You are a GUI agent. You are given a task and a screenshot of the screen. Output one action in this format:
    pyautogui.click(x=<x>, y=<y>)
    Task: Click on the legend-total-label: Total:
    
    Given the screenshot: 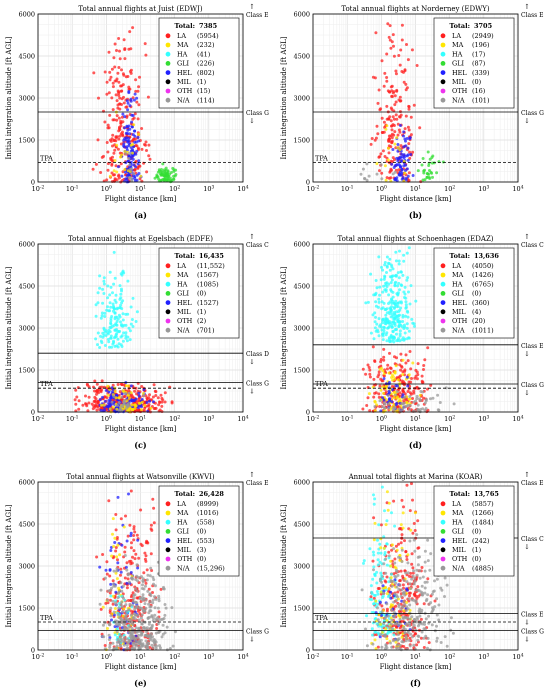 What is the action you would take?
    pyautogui.click(x=184, y=494)
    